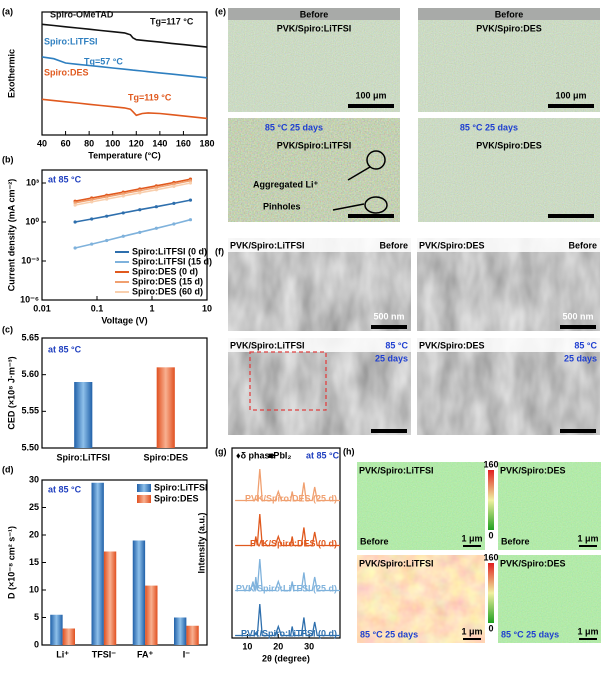 Image resolution: width=609 pixels, height=677 pixels. I want to click on scale-bar-label: 100 μm, so click(370, 95).